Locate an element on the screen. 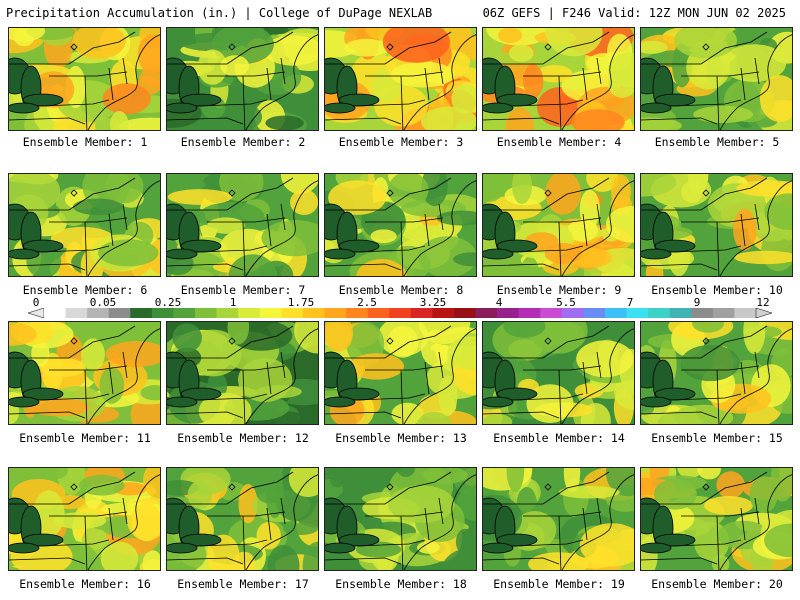 The image size is (800, 600). ensemble-member-label: Ensemble Member: 15 is located at coordinates (717, 438).